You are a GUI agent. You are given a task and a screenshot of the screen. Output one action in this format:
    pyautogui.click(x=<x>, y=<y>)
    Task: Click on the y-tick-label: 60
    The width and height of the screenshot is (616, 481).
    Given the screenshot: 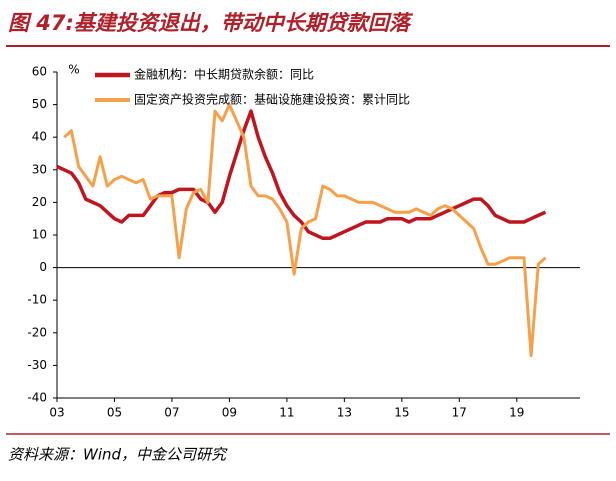 What is the action you would take?
    pyautogui.click(x=39, y=72)
    